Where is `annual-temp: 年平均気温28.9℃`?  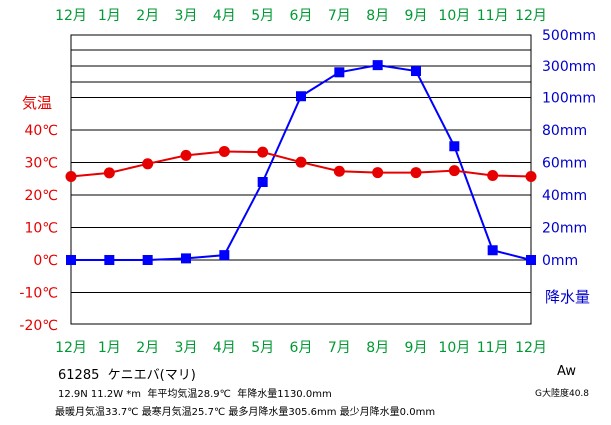
annual-temp: 年平均気温28.9℃ is located at coordinates (189, 394).